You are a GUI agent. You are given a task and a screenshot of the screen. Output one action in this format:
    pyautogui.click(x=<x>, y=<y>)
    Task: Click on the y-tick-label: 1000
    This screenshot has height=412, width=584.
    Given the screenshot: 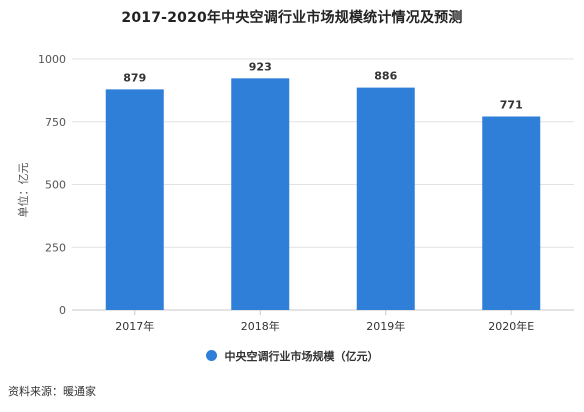 What is the action you would take?
    pyautogui.click(x=52, y=59)
    